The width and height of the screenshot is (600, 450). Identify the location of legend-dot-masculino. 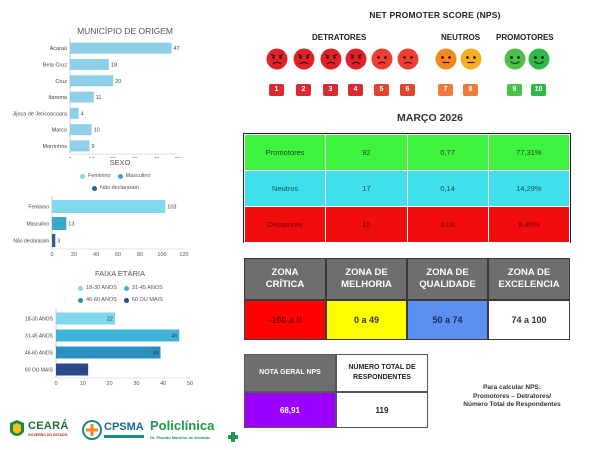
(120, 176).